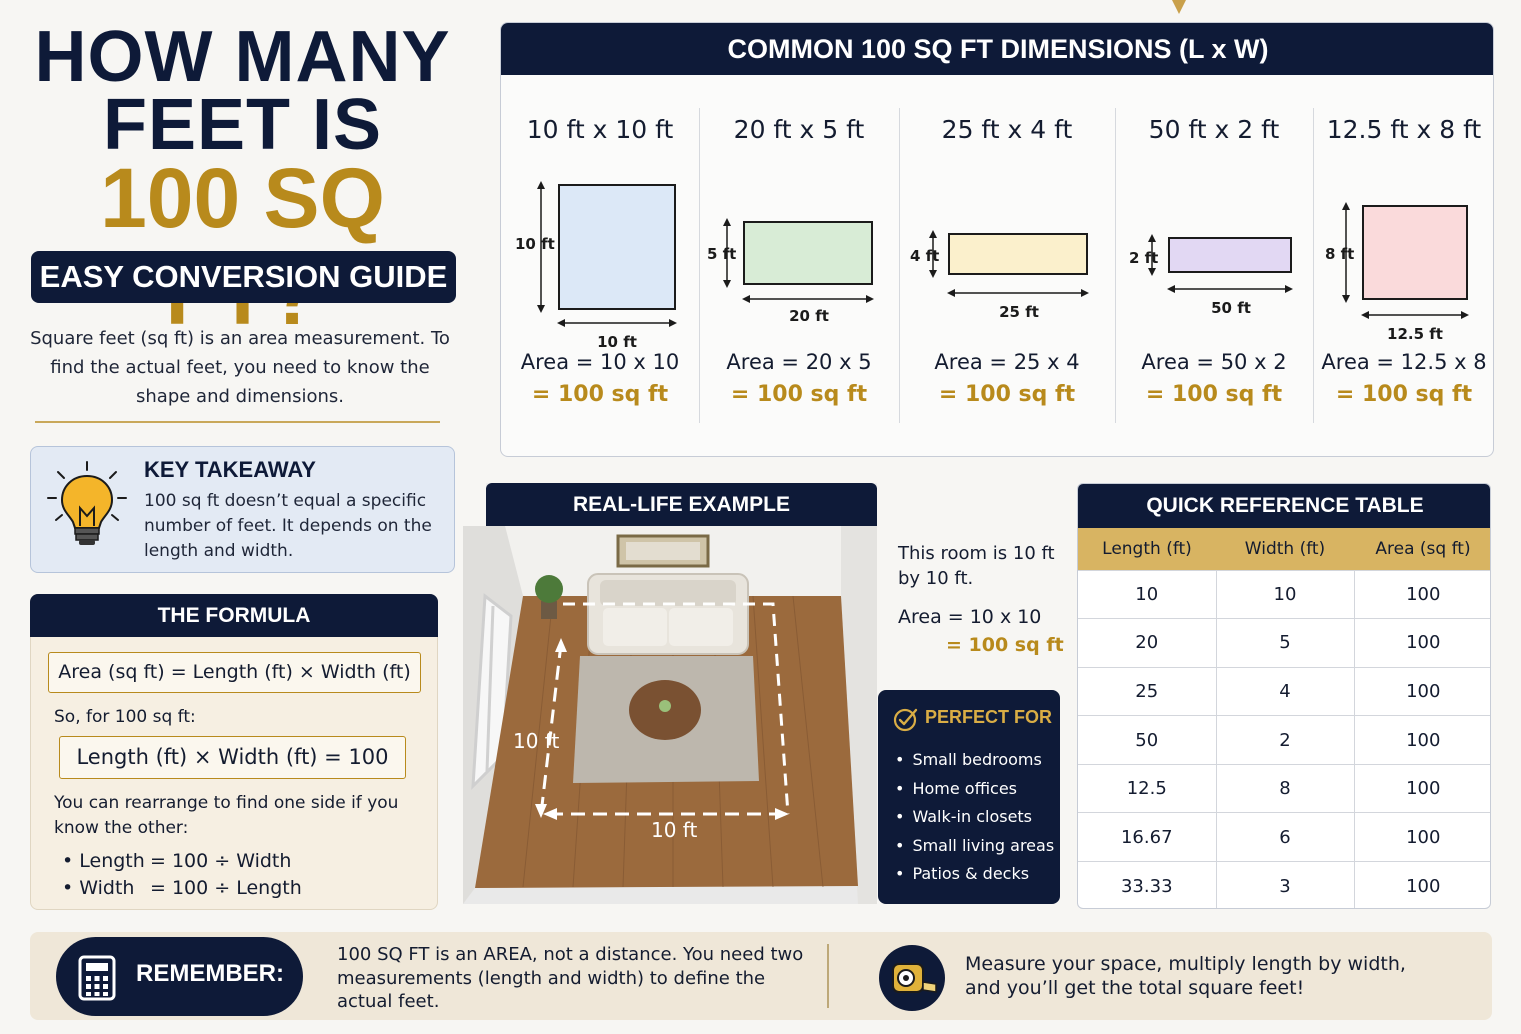 This screenshot has width=1521, height=1034. I want to click on table-cell: 20, so click(1147, 643).